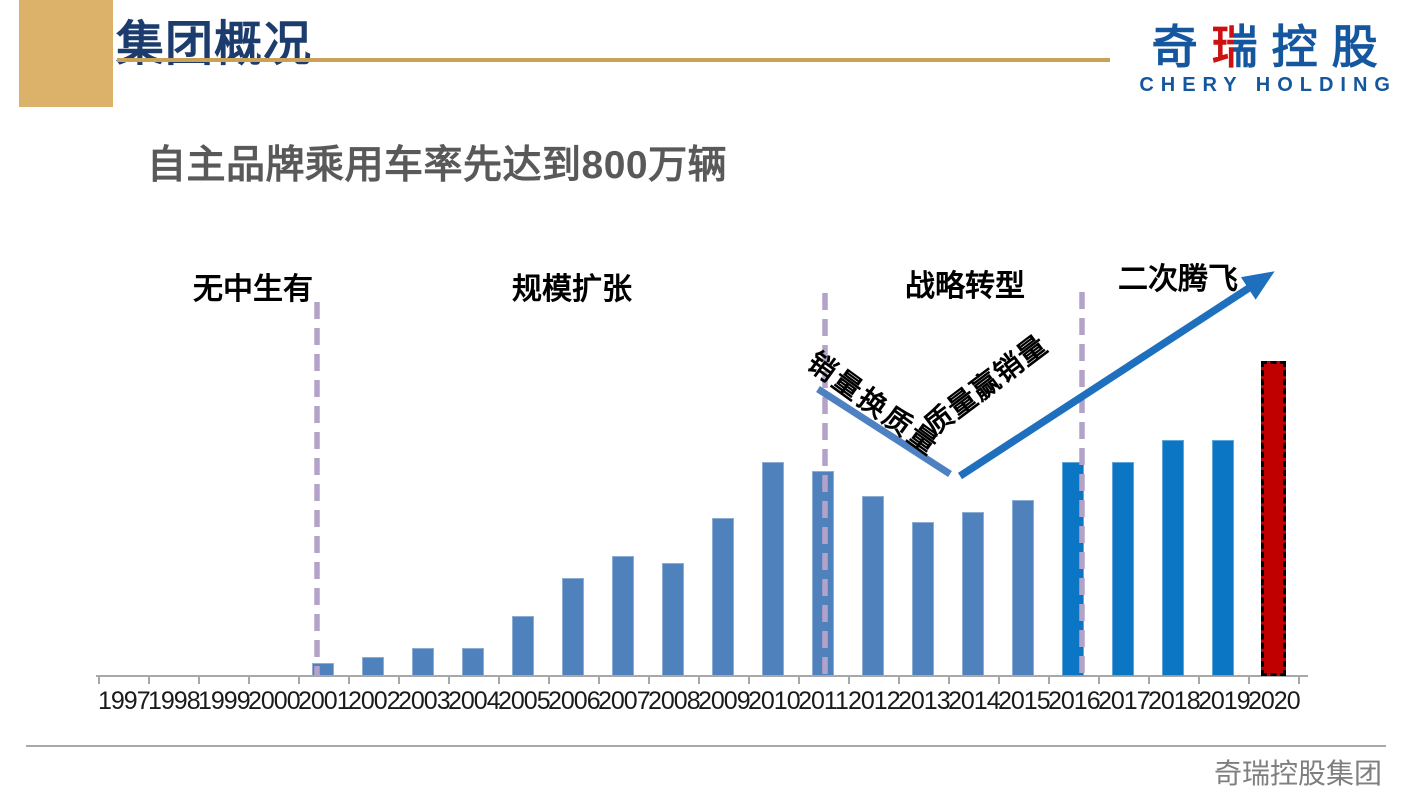  What do you see at coordinates (274, 701) in the screenshot?
I see `x-tick-label-2000: 2000` at bounding box center [274, 701].